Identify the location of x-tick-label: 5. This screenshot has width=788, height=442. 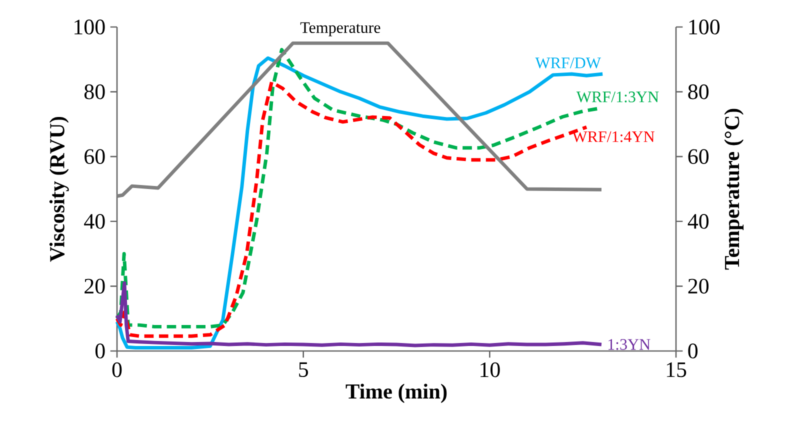
(303, 369).